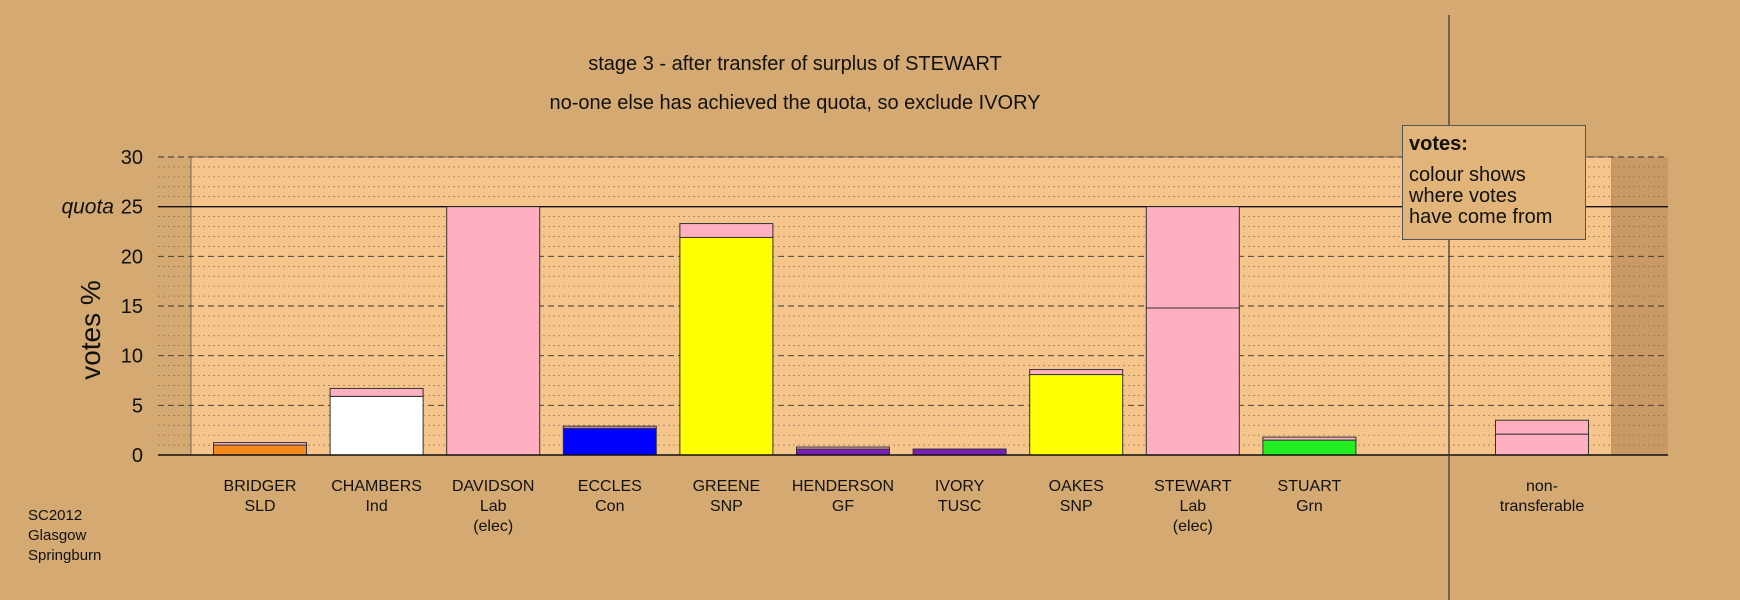 The height and width of the screenshot is (600, 1740). Describe the element at coordinates (65, 555) in the screenshot. I see `source-line: Springburn` at that location.